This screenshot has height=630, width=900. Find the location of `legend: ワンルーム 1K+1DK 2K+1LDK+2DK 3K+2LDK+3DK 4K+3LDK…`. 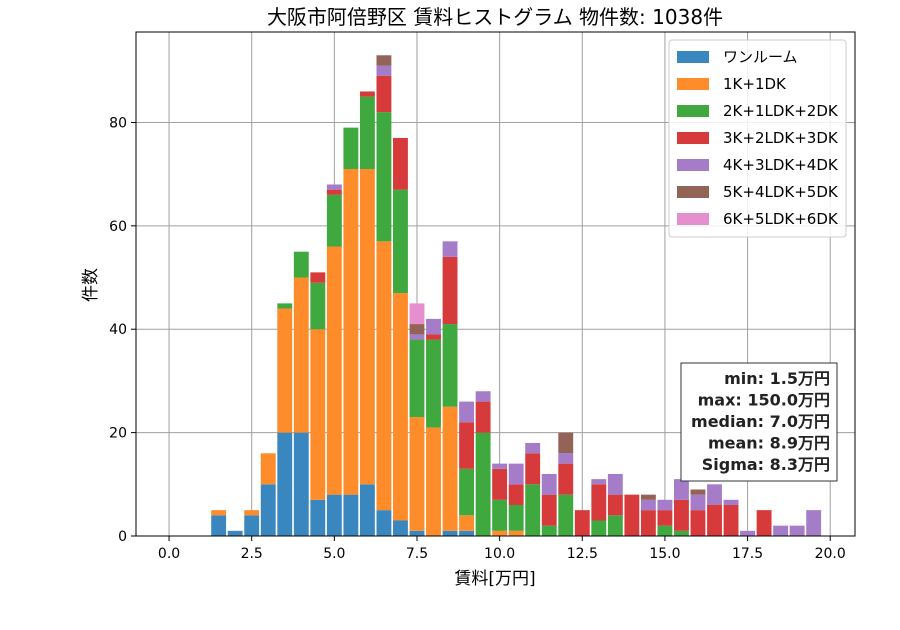

legend: ワンルーム 1K+1DK 2K+1LDK+2DK 3K+2LDK+3DK 4K+3LDK… is located at coordinates (757, 138).